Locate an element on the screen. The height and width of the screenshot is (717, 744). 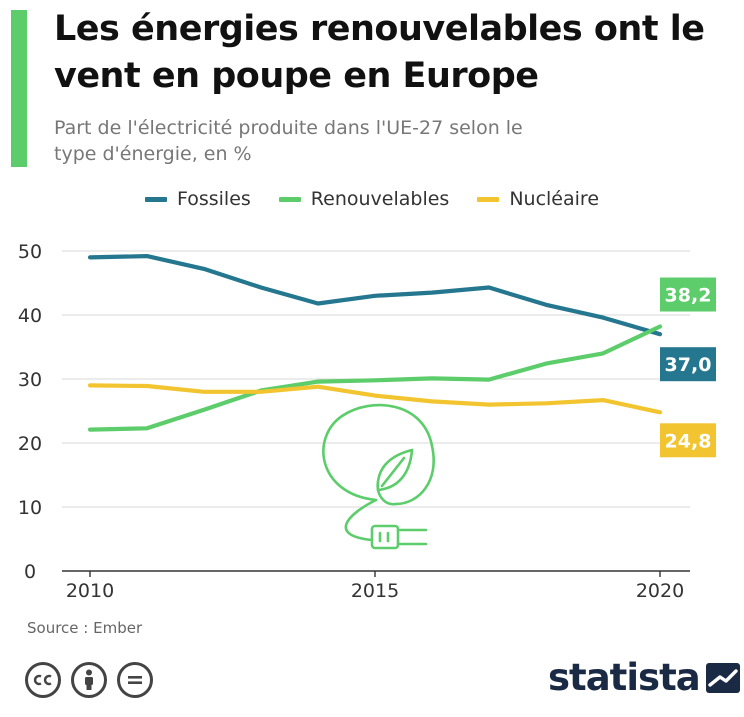
chart-legend: Fossiles Renouvelables Nucléaire is located at coordinates (372, 199).